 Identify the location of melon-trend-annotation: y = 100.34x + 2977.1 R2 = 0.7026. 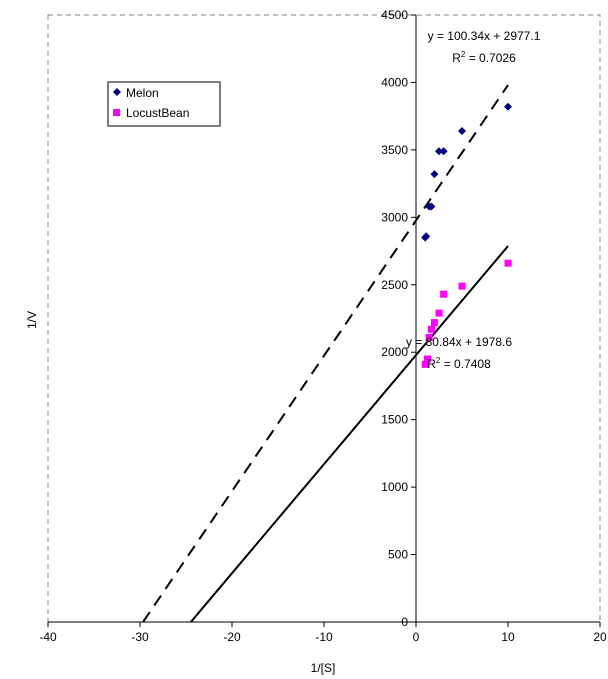
(484, 47).